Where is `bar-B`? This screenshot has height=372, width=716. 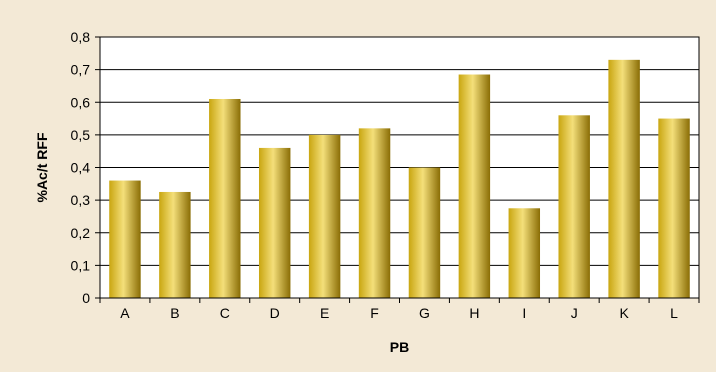
bar-B is located at coordinates (175, 244).